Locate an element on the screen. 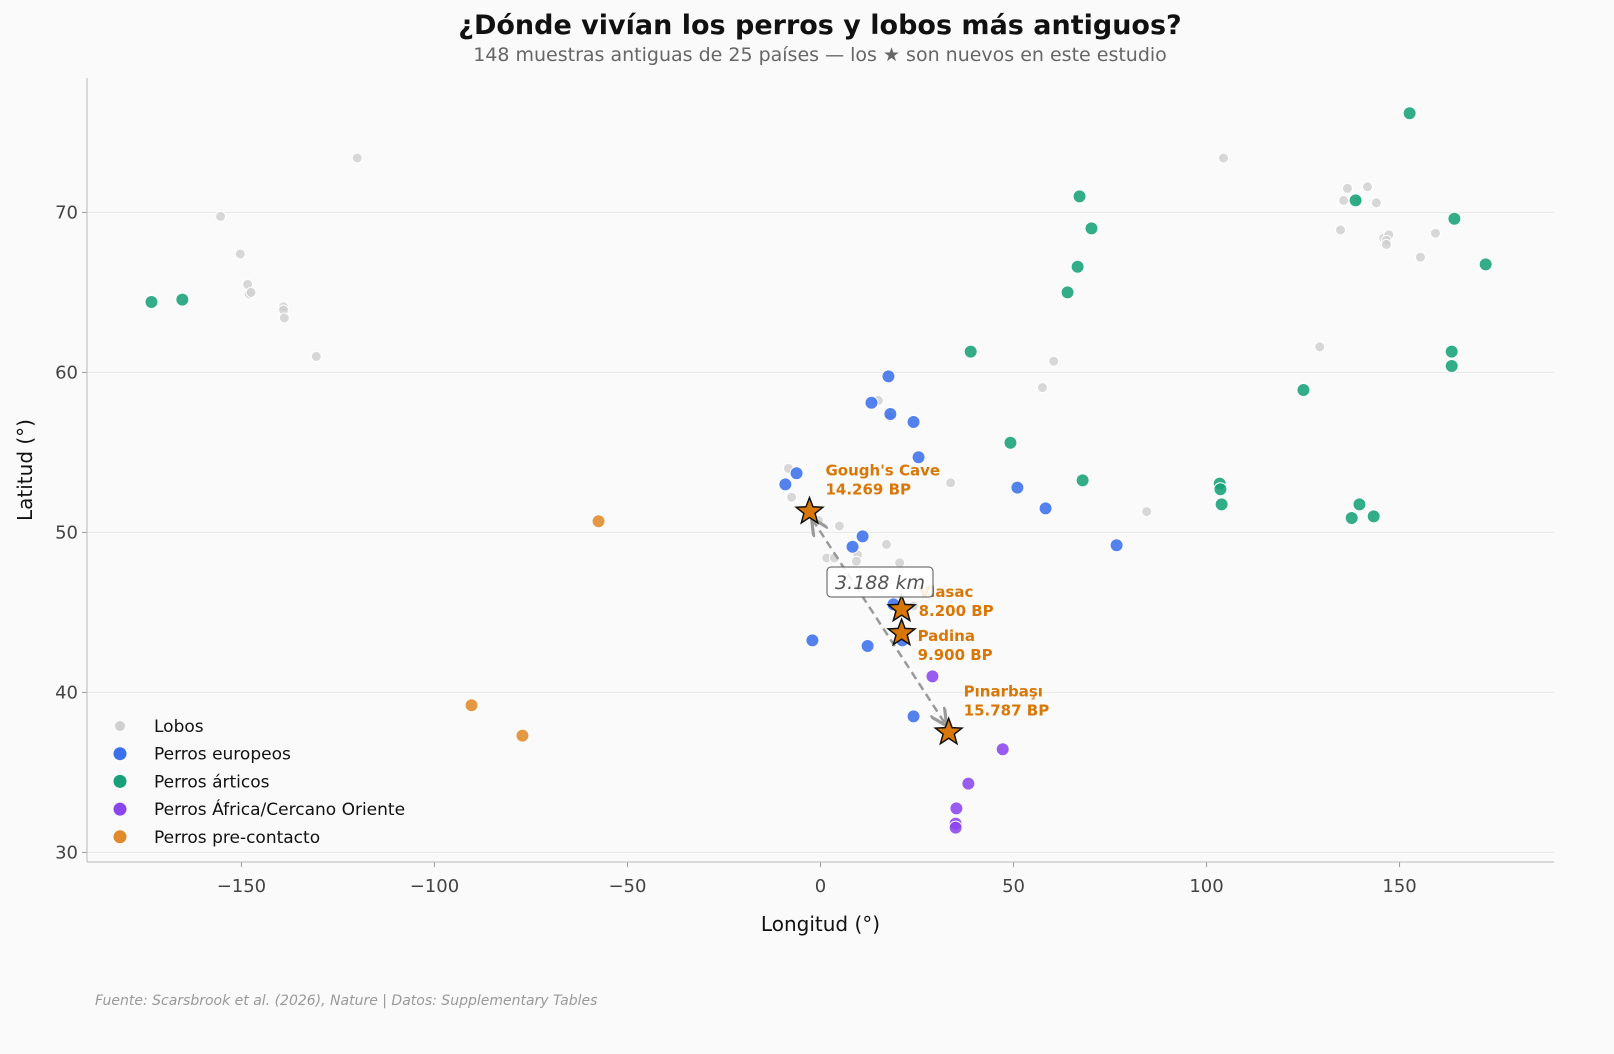  annotation-site: Gough's Cave is located at coordinates (882, 471).